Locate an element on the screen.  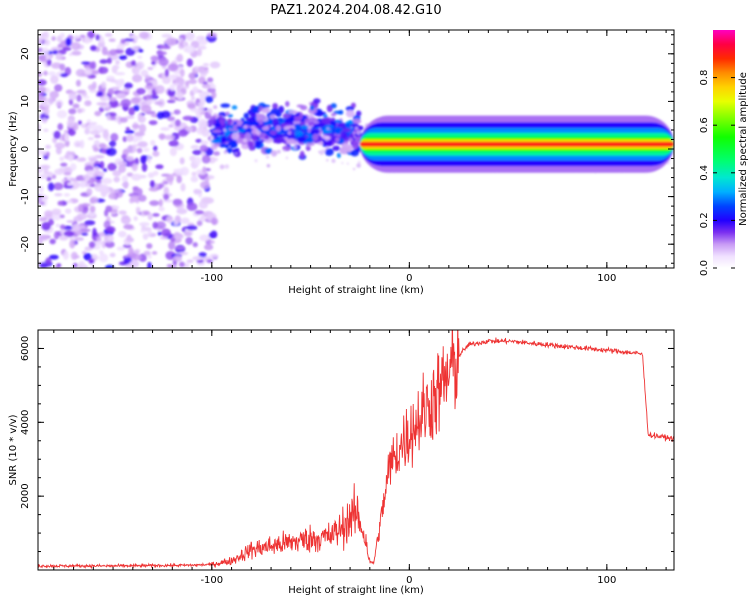
snr-ylabel: SNR (10 * v/v) is located at coordinates (13, 449).